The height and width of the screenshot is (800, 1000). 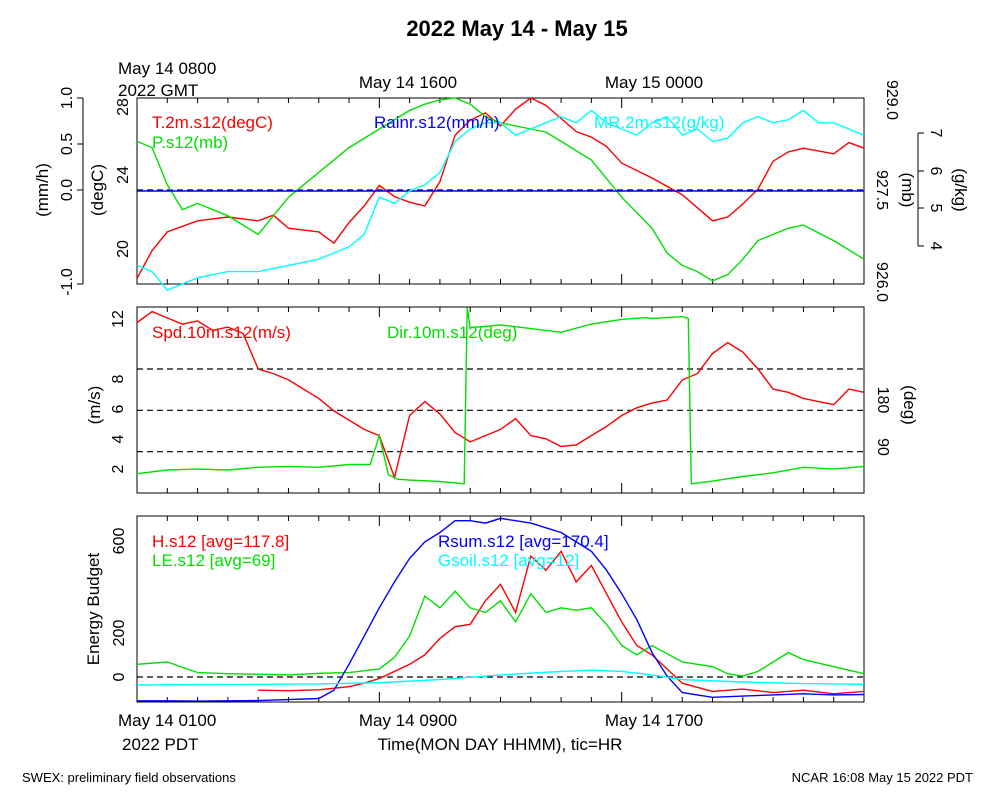 What do you see at coordinates (508, 560) in the screenshot?
I see `legend-gsoil: Gsoil.s12 [avg=12]` at bounding box center [508, 560].